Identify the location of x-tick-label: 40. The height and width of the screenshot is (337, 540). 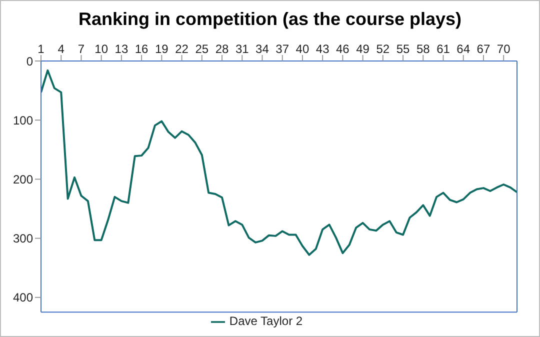
(303, 49).